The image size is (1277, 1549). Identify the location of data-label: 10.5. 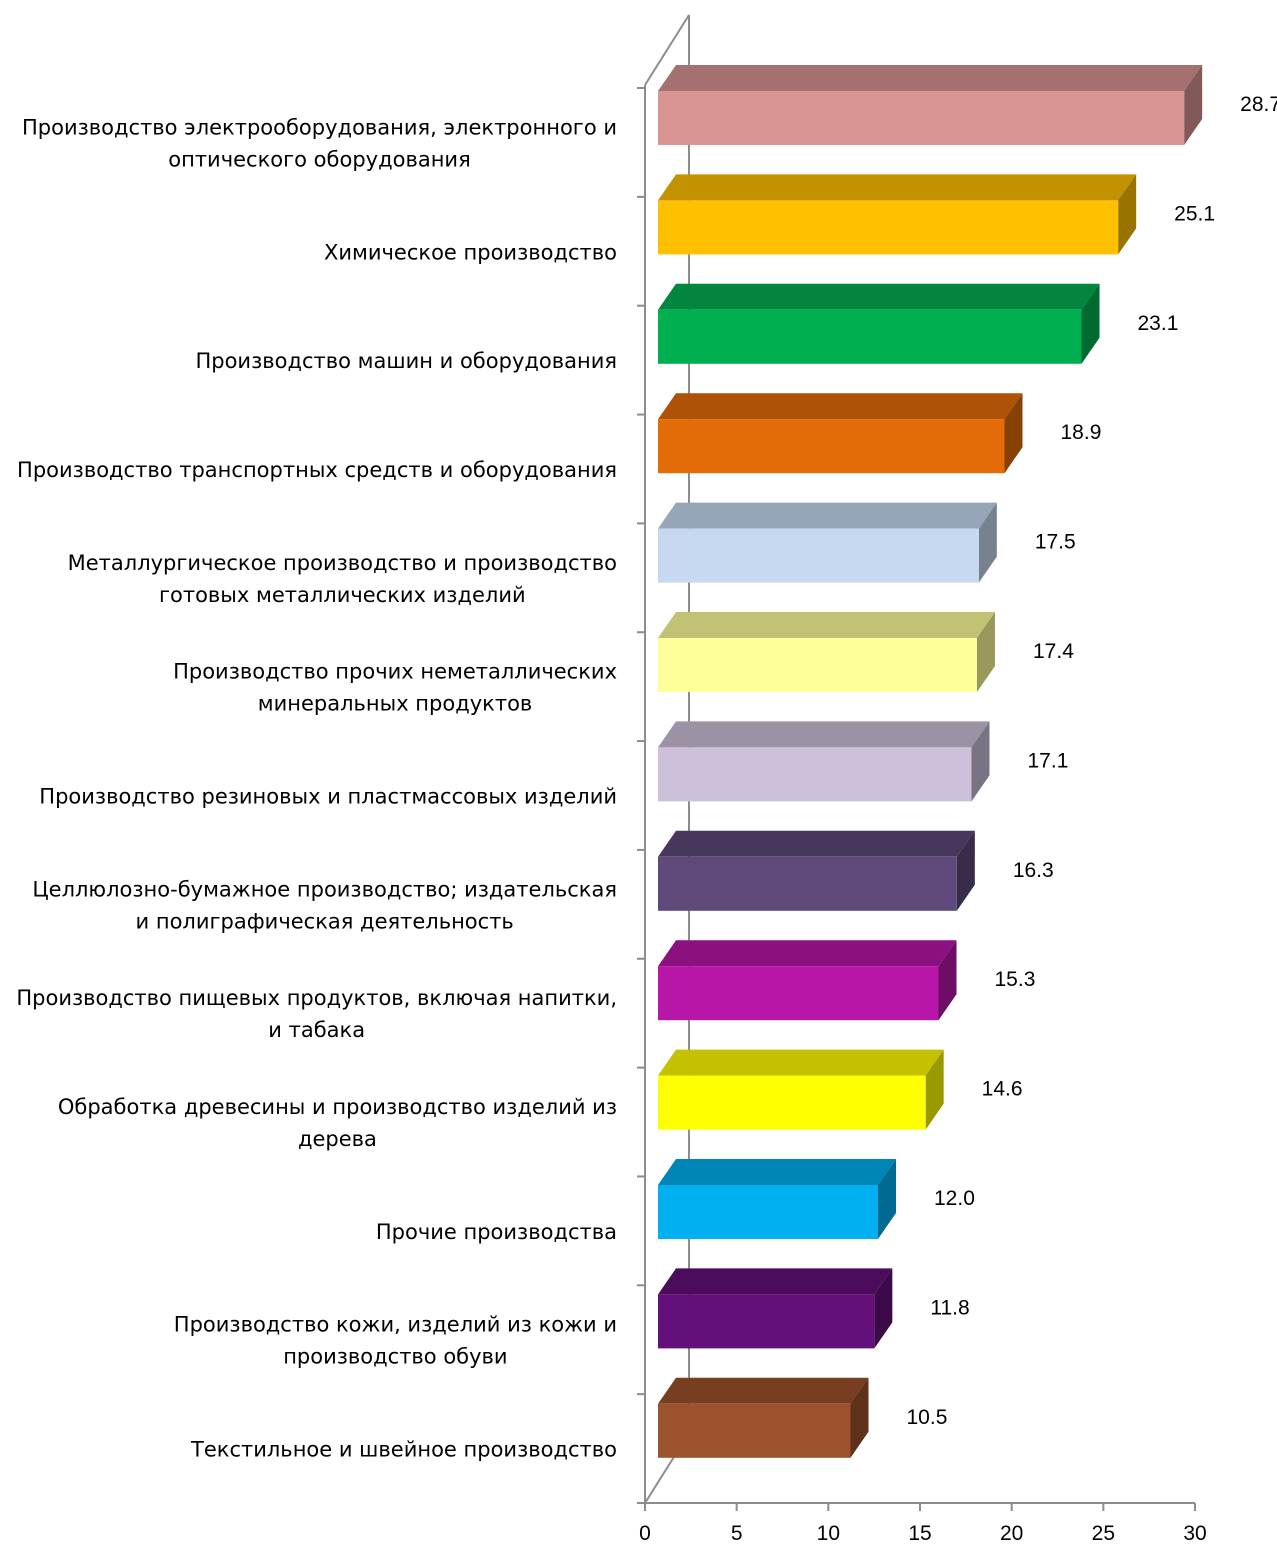
(927, 1417).